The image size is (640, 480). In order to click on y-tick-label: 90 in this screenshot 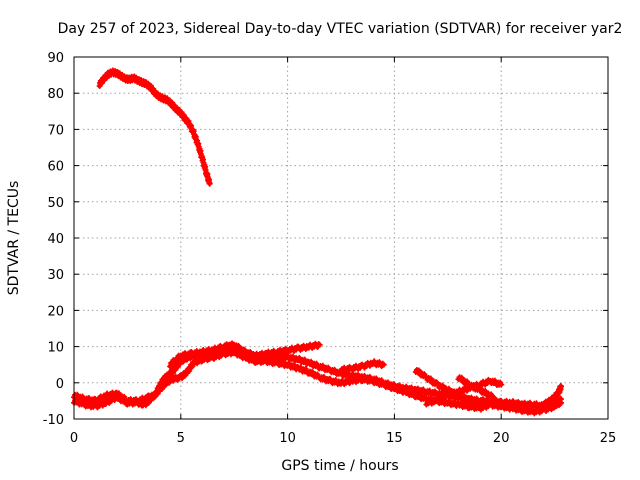, I will do `click(55, 58)`.